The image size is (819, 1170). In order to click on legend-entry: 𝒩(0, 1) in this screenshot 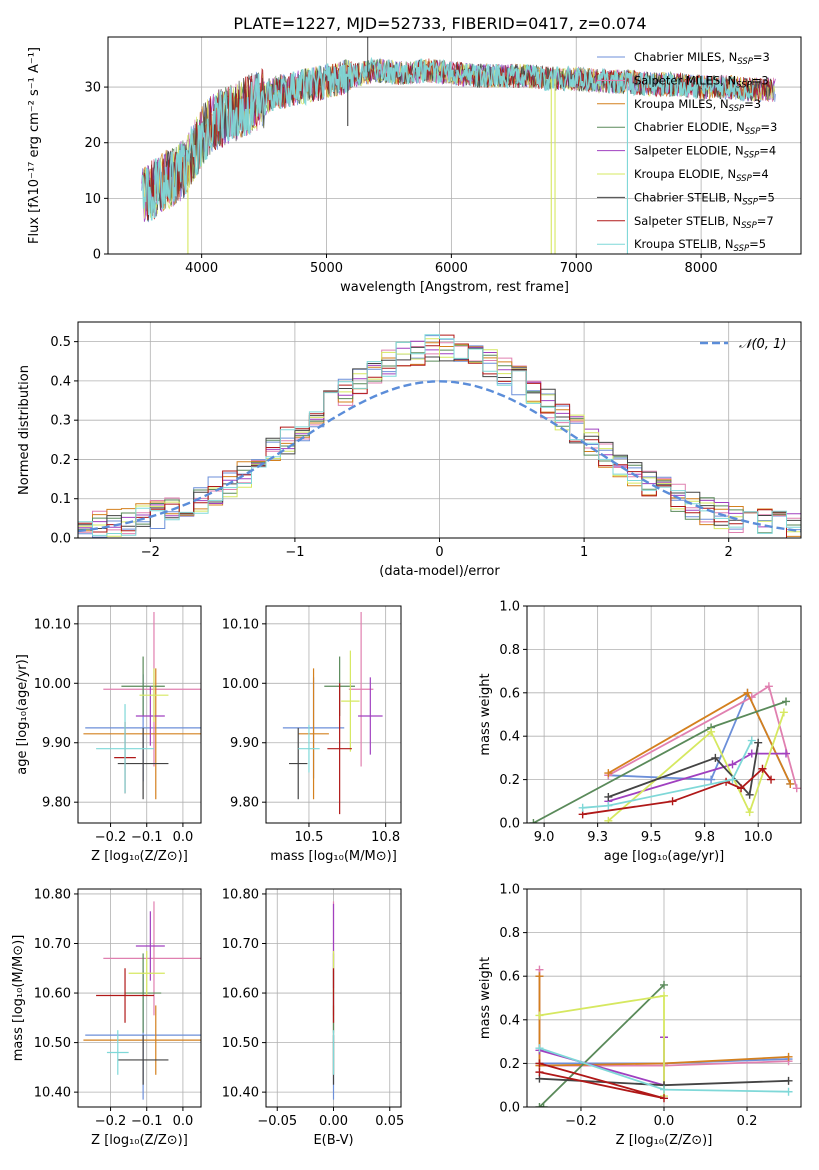, I will do `click(762, 344)`.